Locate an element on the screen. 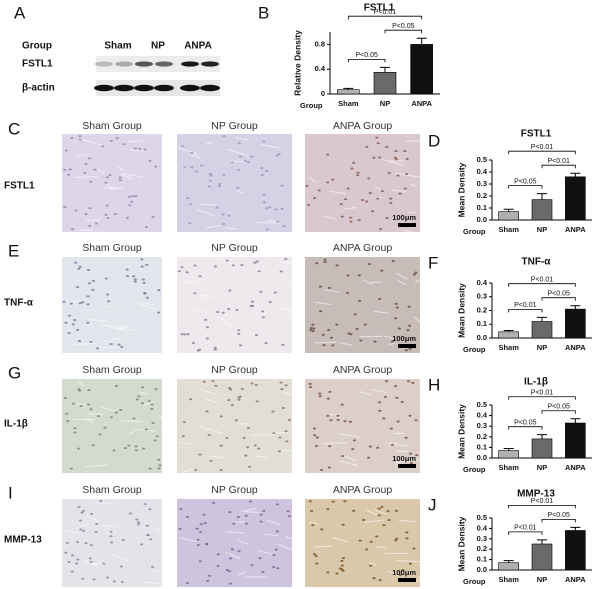  image-title: Sham Group is located at coordinates (112, 126).